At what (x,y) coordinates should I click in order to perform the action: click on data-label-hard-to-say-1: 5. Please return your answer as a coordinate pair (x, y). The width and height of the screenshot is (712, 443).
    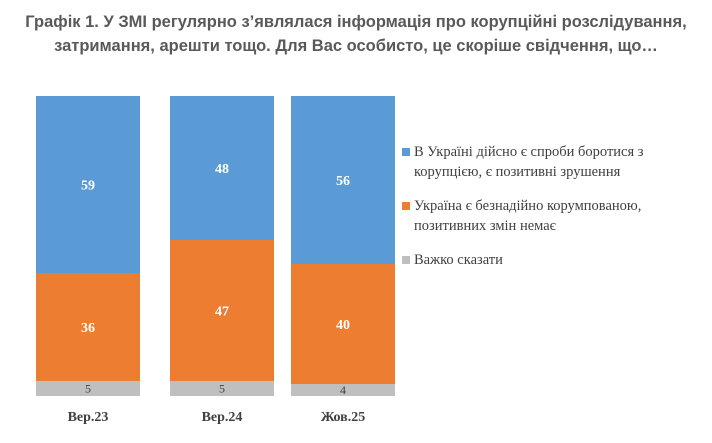
    Looking at the image, I should click on (88, 389).